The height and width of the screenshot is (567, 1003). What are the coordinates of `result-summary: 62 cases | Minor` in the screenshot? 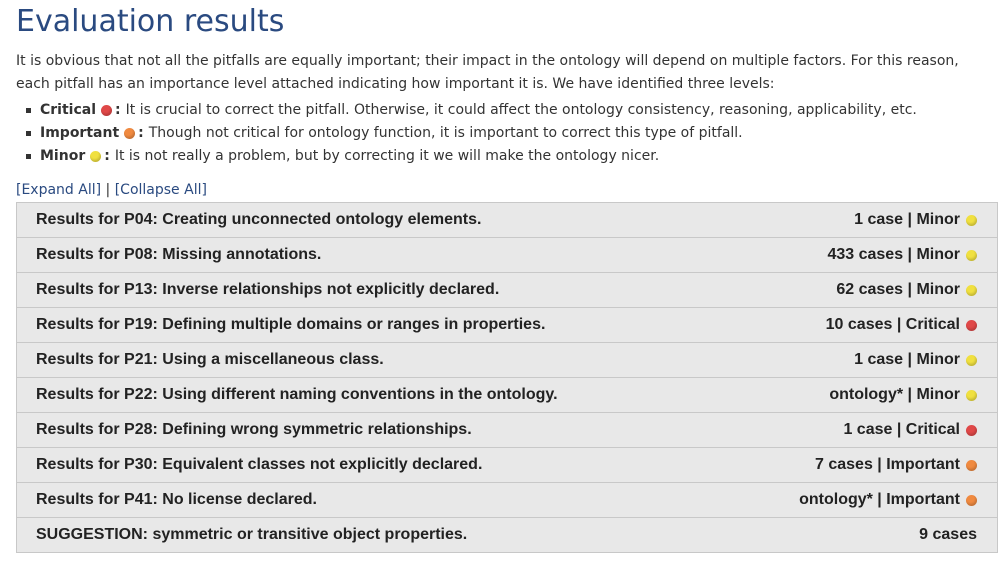 It's located at (898, 289).